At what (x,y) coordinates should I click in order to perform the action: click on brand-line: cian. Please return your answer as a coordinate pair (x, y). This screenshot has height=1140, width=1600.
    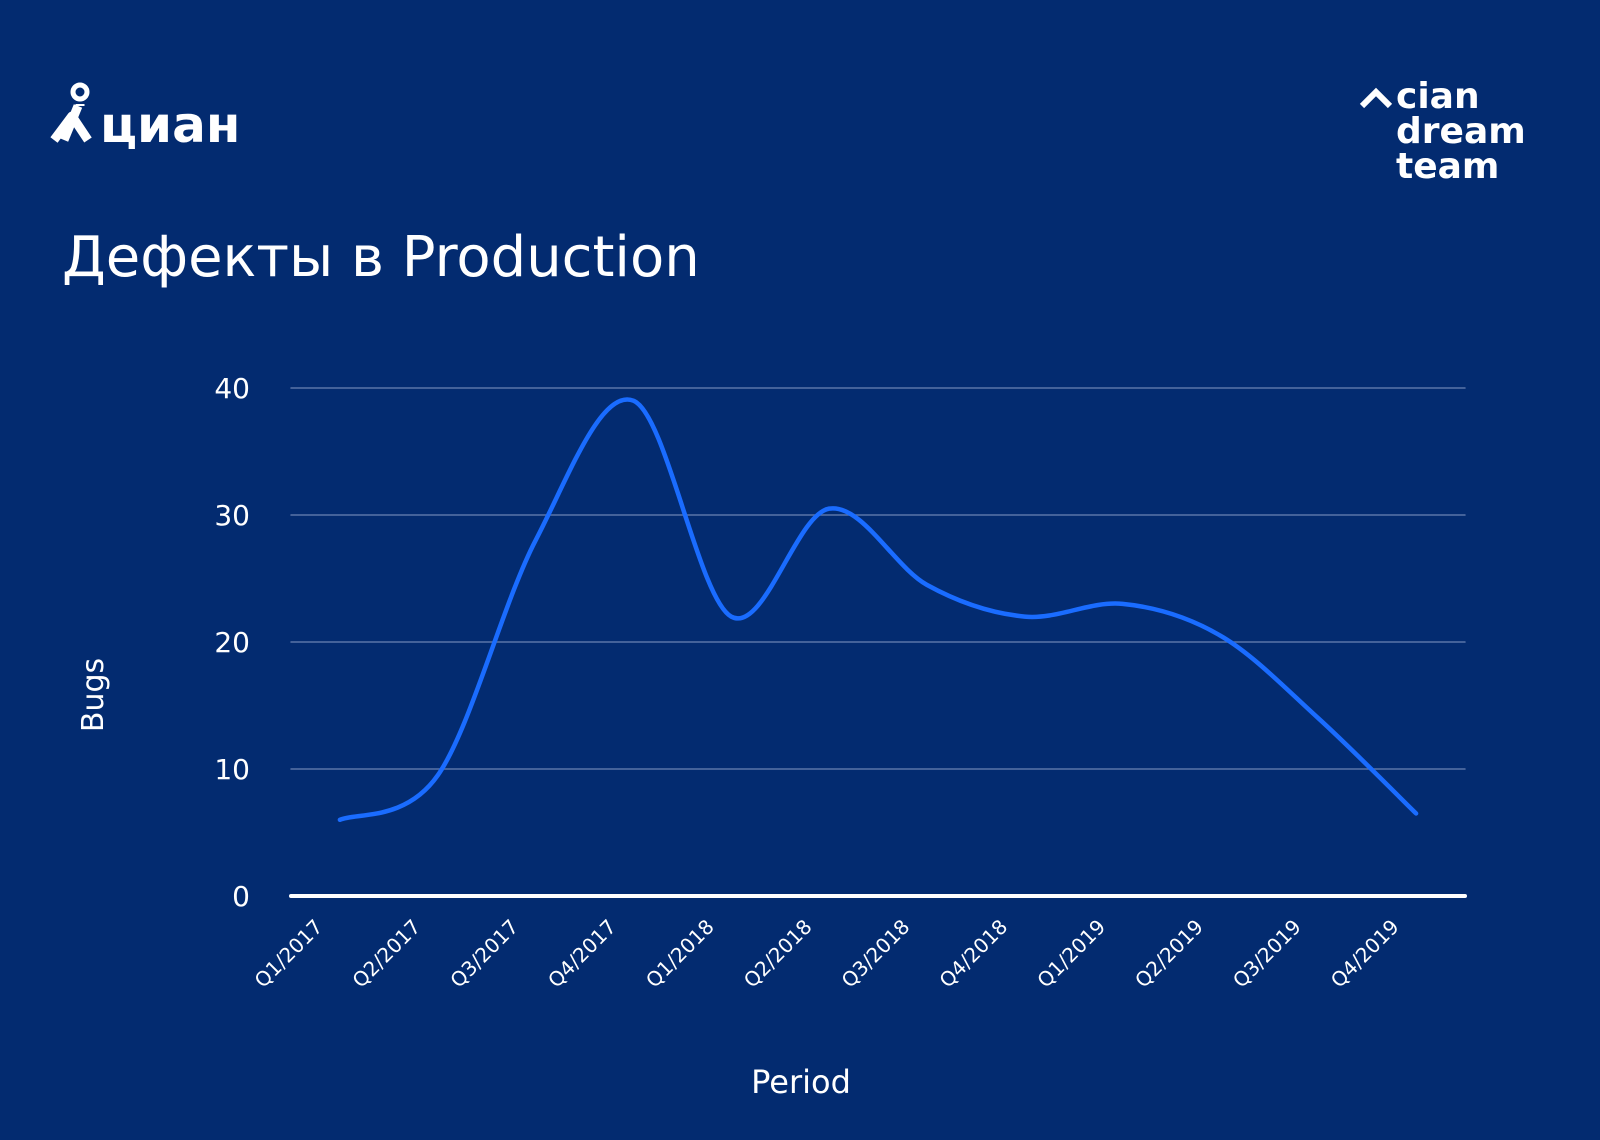
    Looking at the image, I should click on (1438, 96).